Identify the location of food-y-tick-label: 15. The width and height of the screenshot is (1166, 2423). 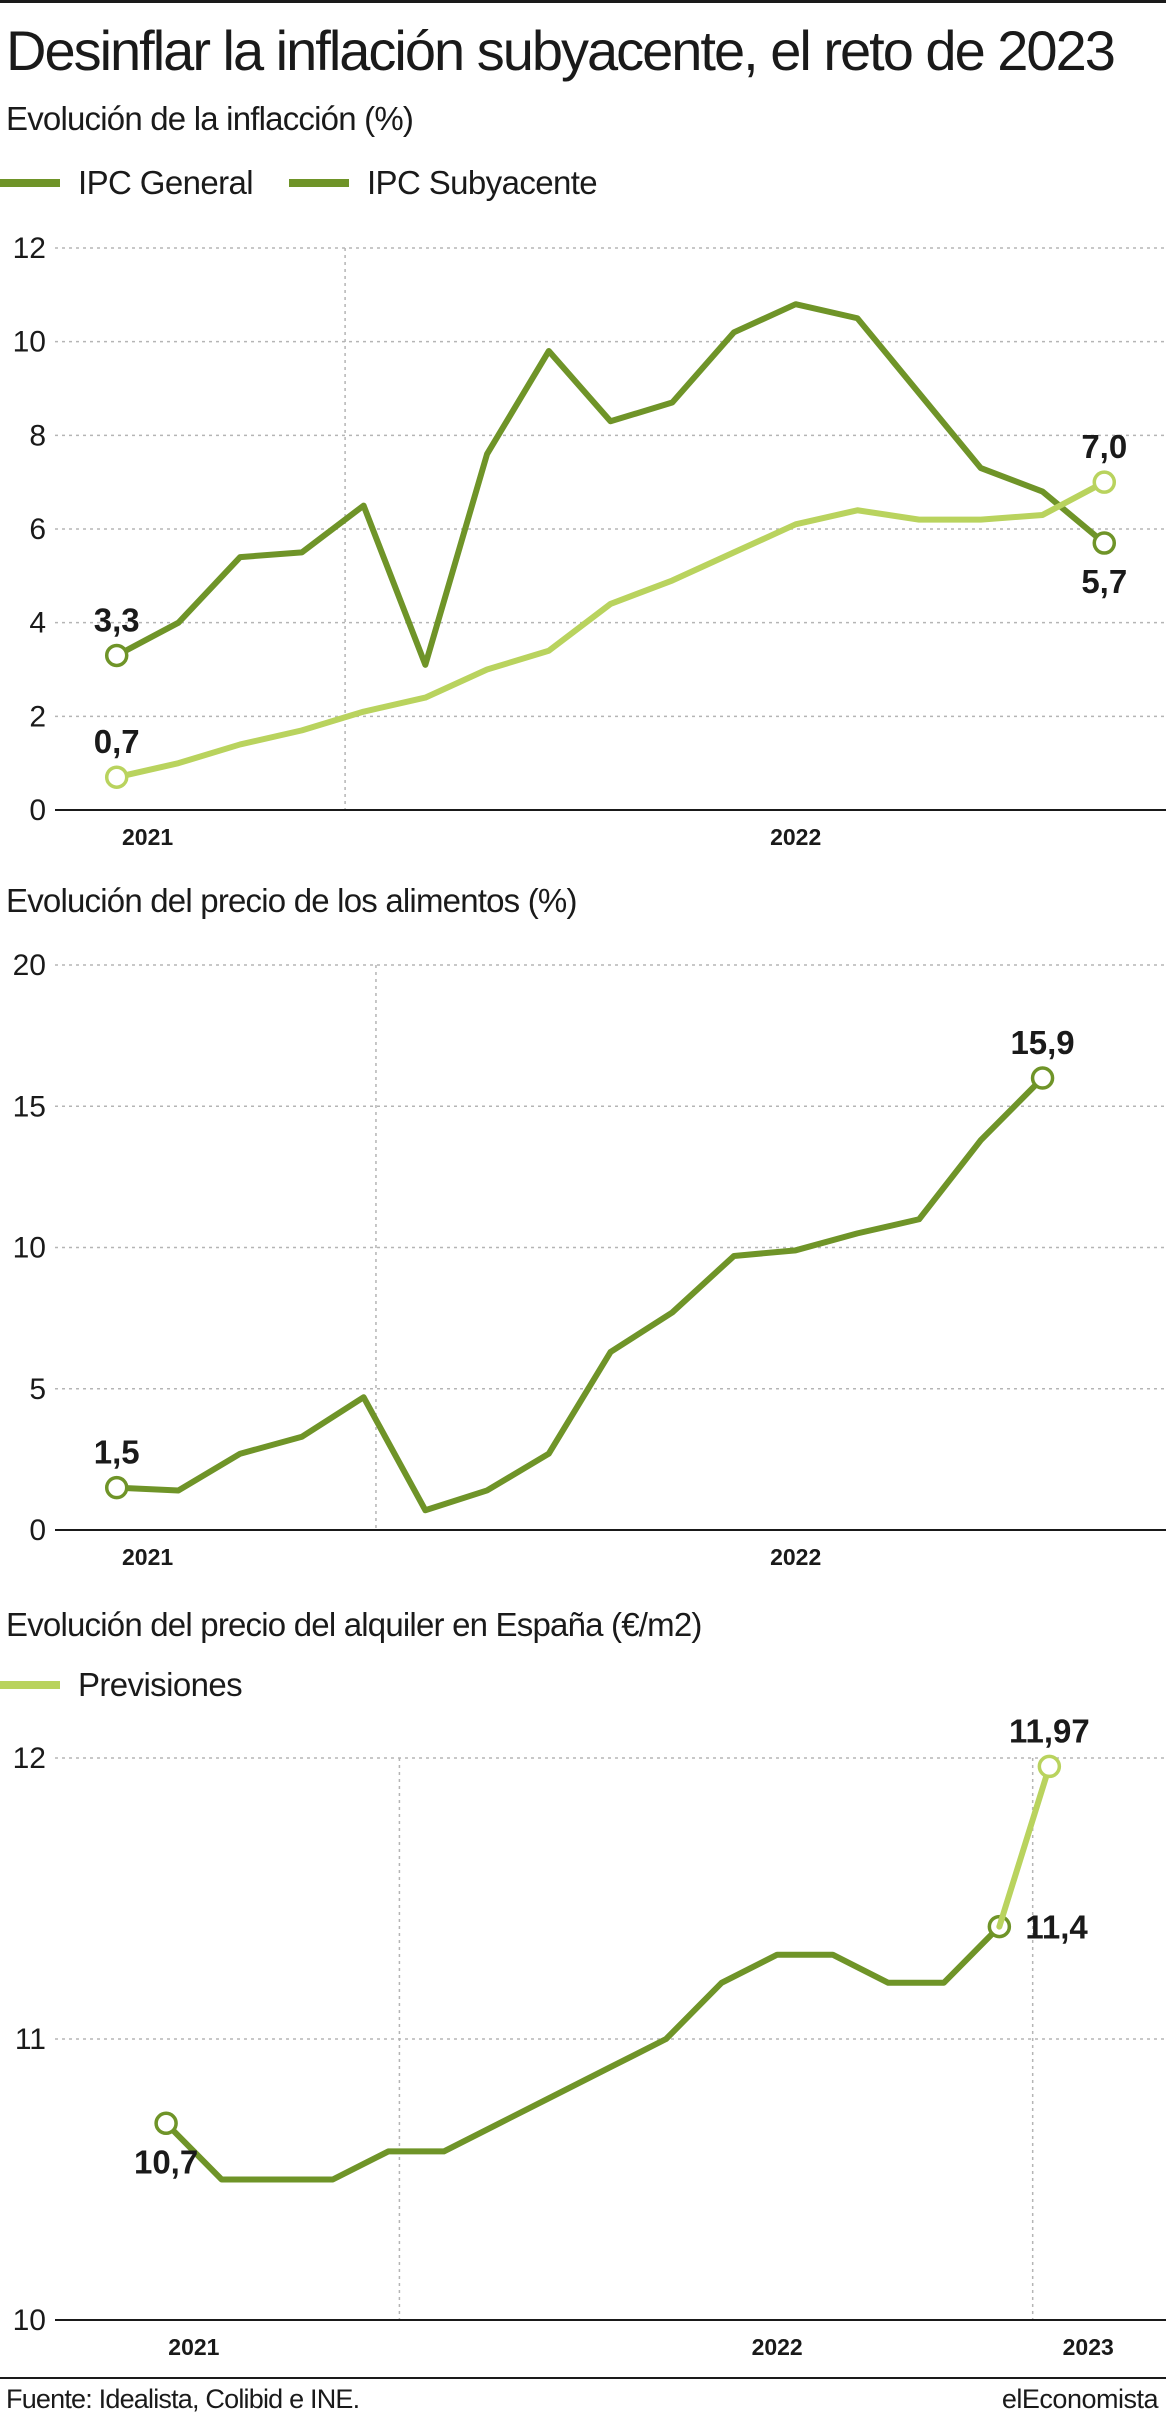
(29, 1106).